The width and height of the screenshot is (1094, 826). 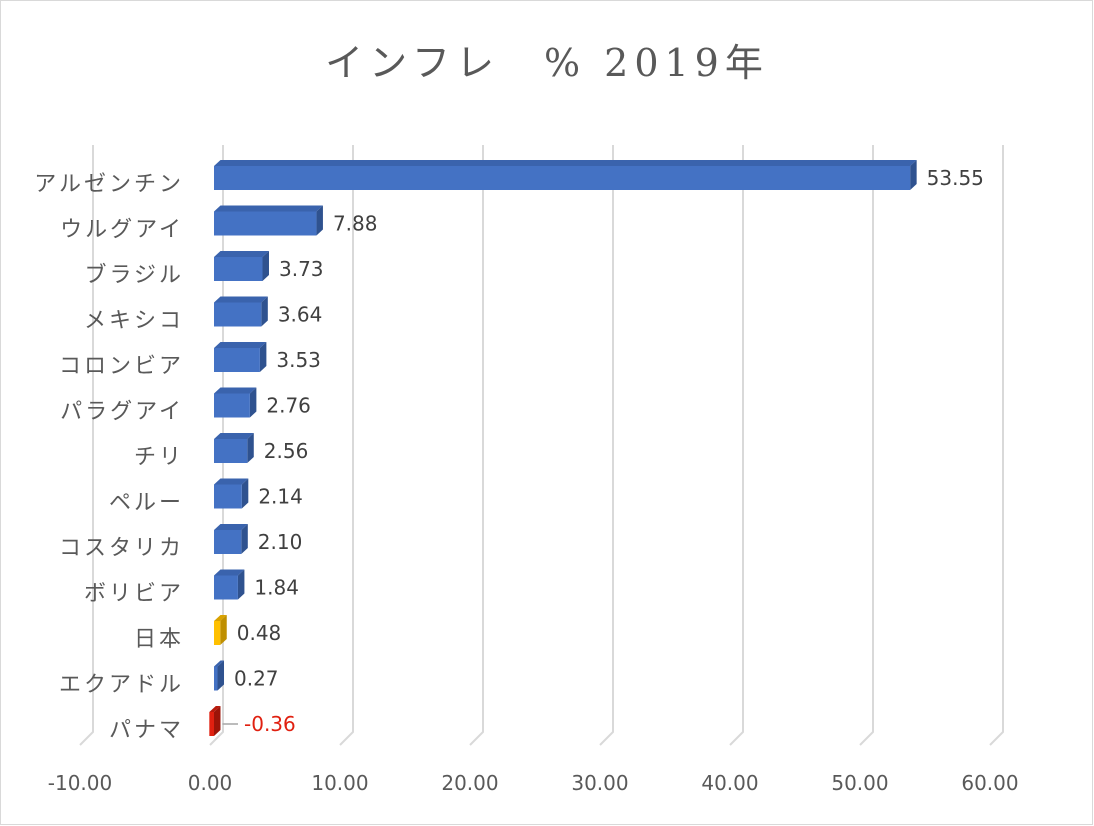 I want to click on category-label: パナマ, so click(x=146, y=730).